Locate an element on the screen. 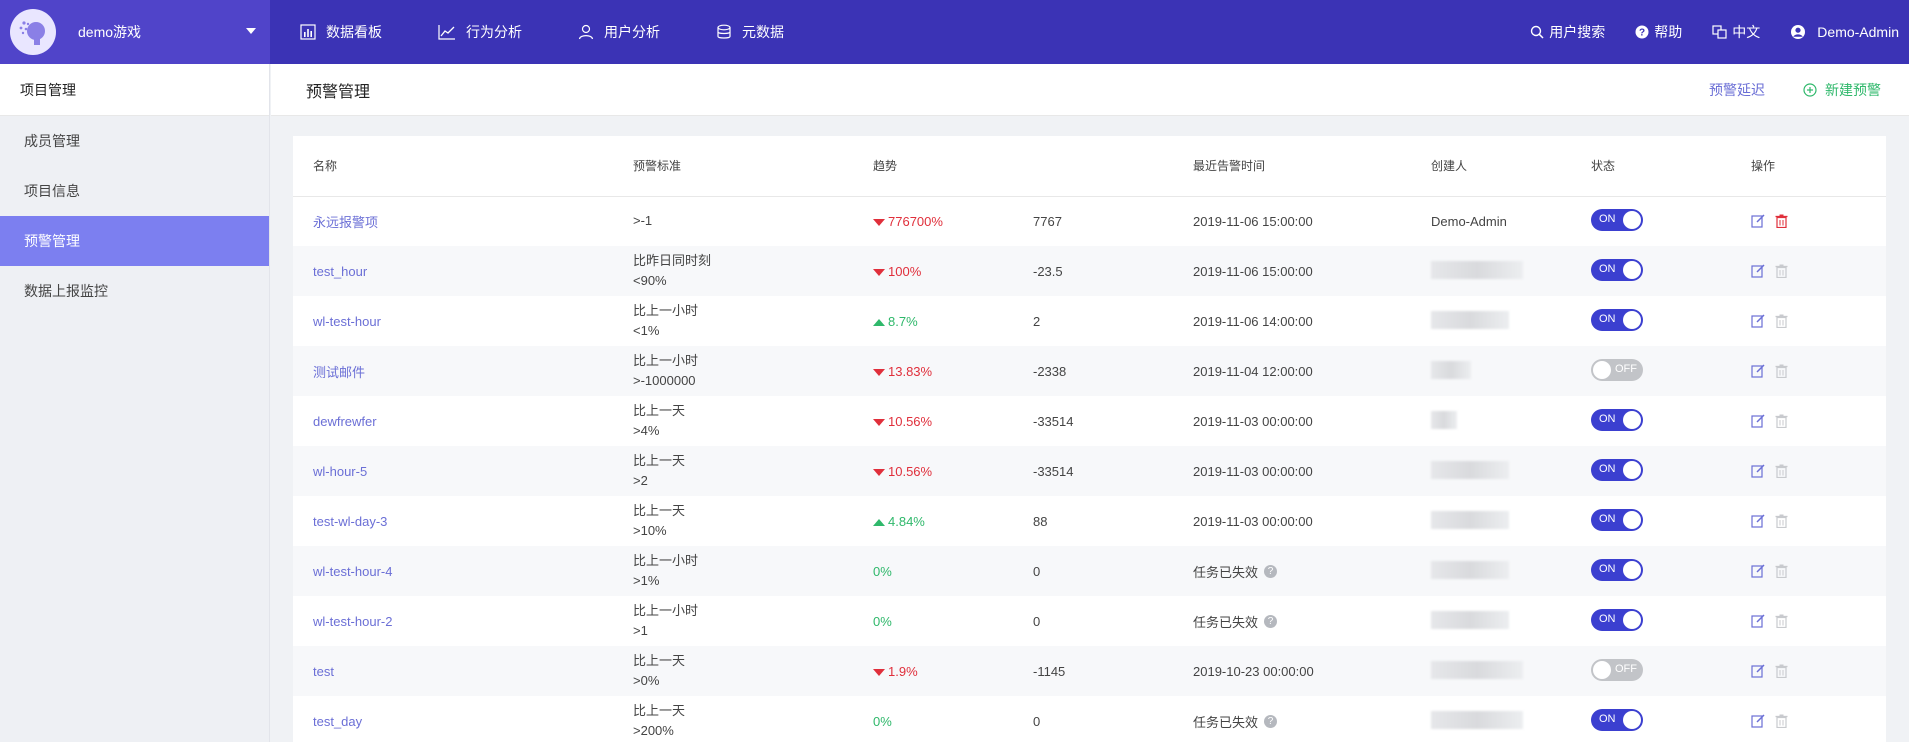  alert-name-link: test_hour is located at coordinates (340, 271).